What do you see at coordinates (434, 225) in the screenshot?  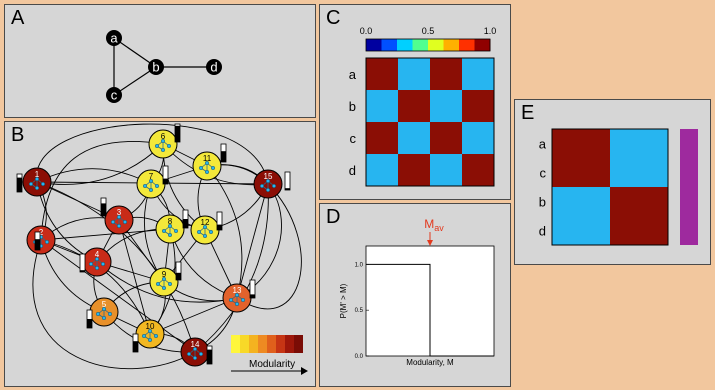 I see `mav-annotation: Mav` at bounding box center [434, 225].